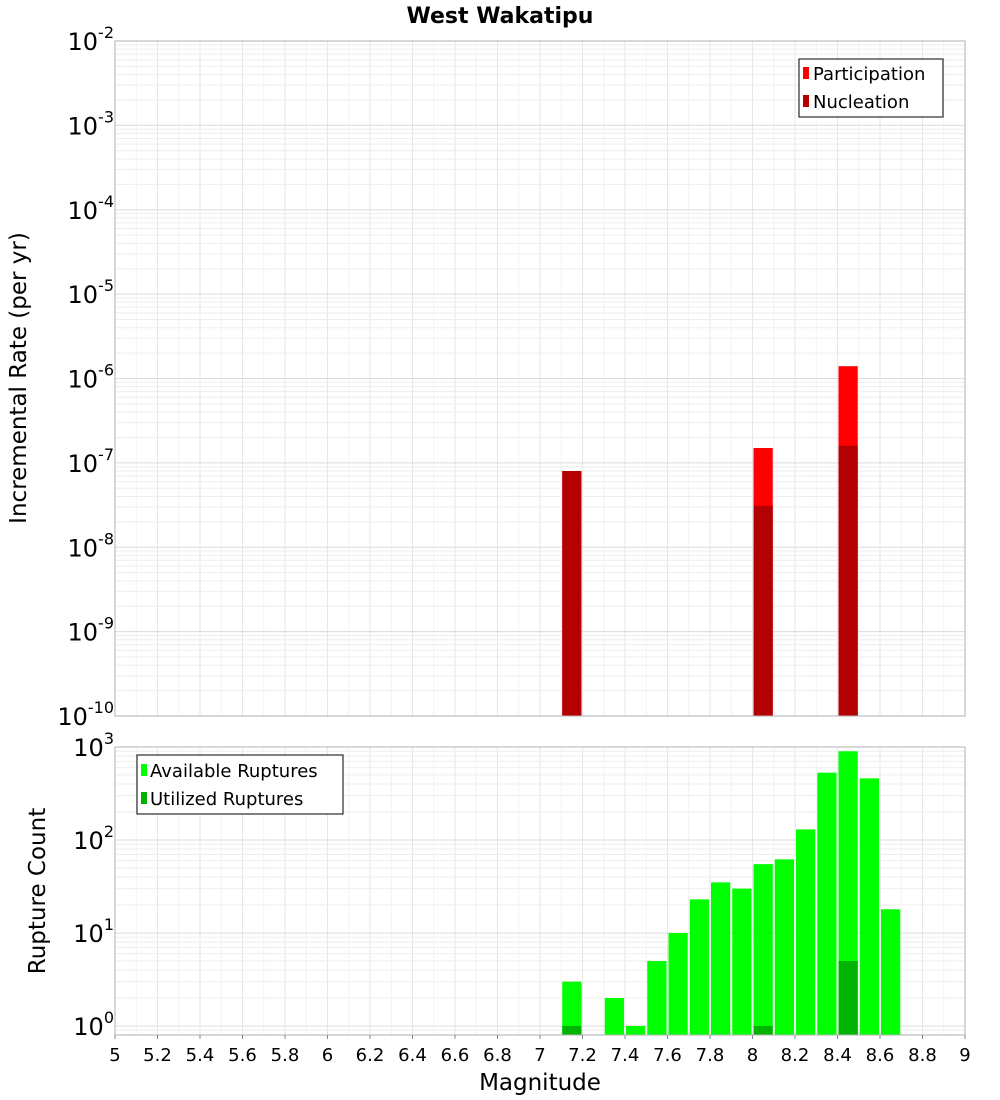 This screenshot has width=1000, height=1100. Describe the element at coordinates (582, 1055) in the screenshot. I see `x-tick-label: 7.2` at that location.